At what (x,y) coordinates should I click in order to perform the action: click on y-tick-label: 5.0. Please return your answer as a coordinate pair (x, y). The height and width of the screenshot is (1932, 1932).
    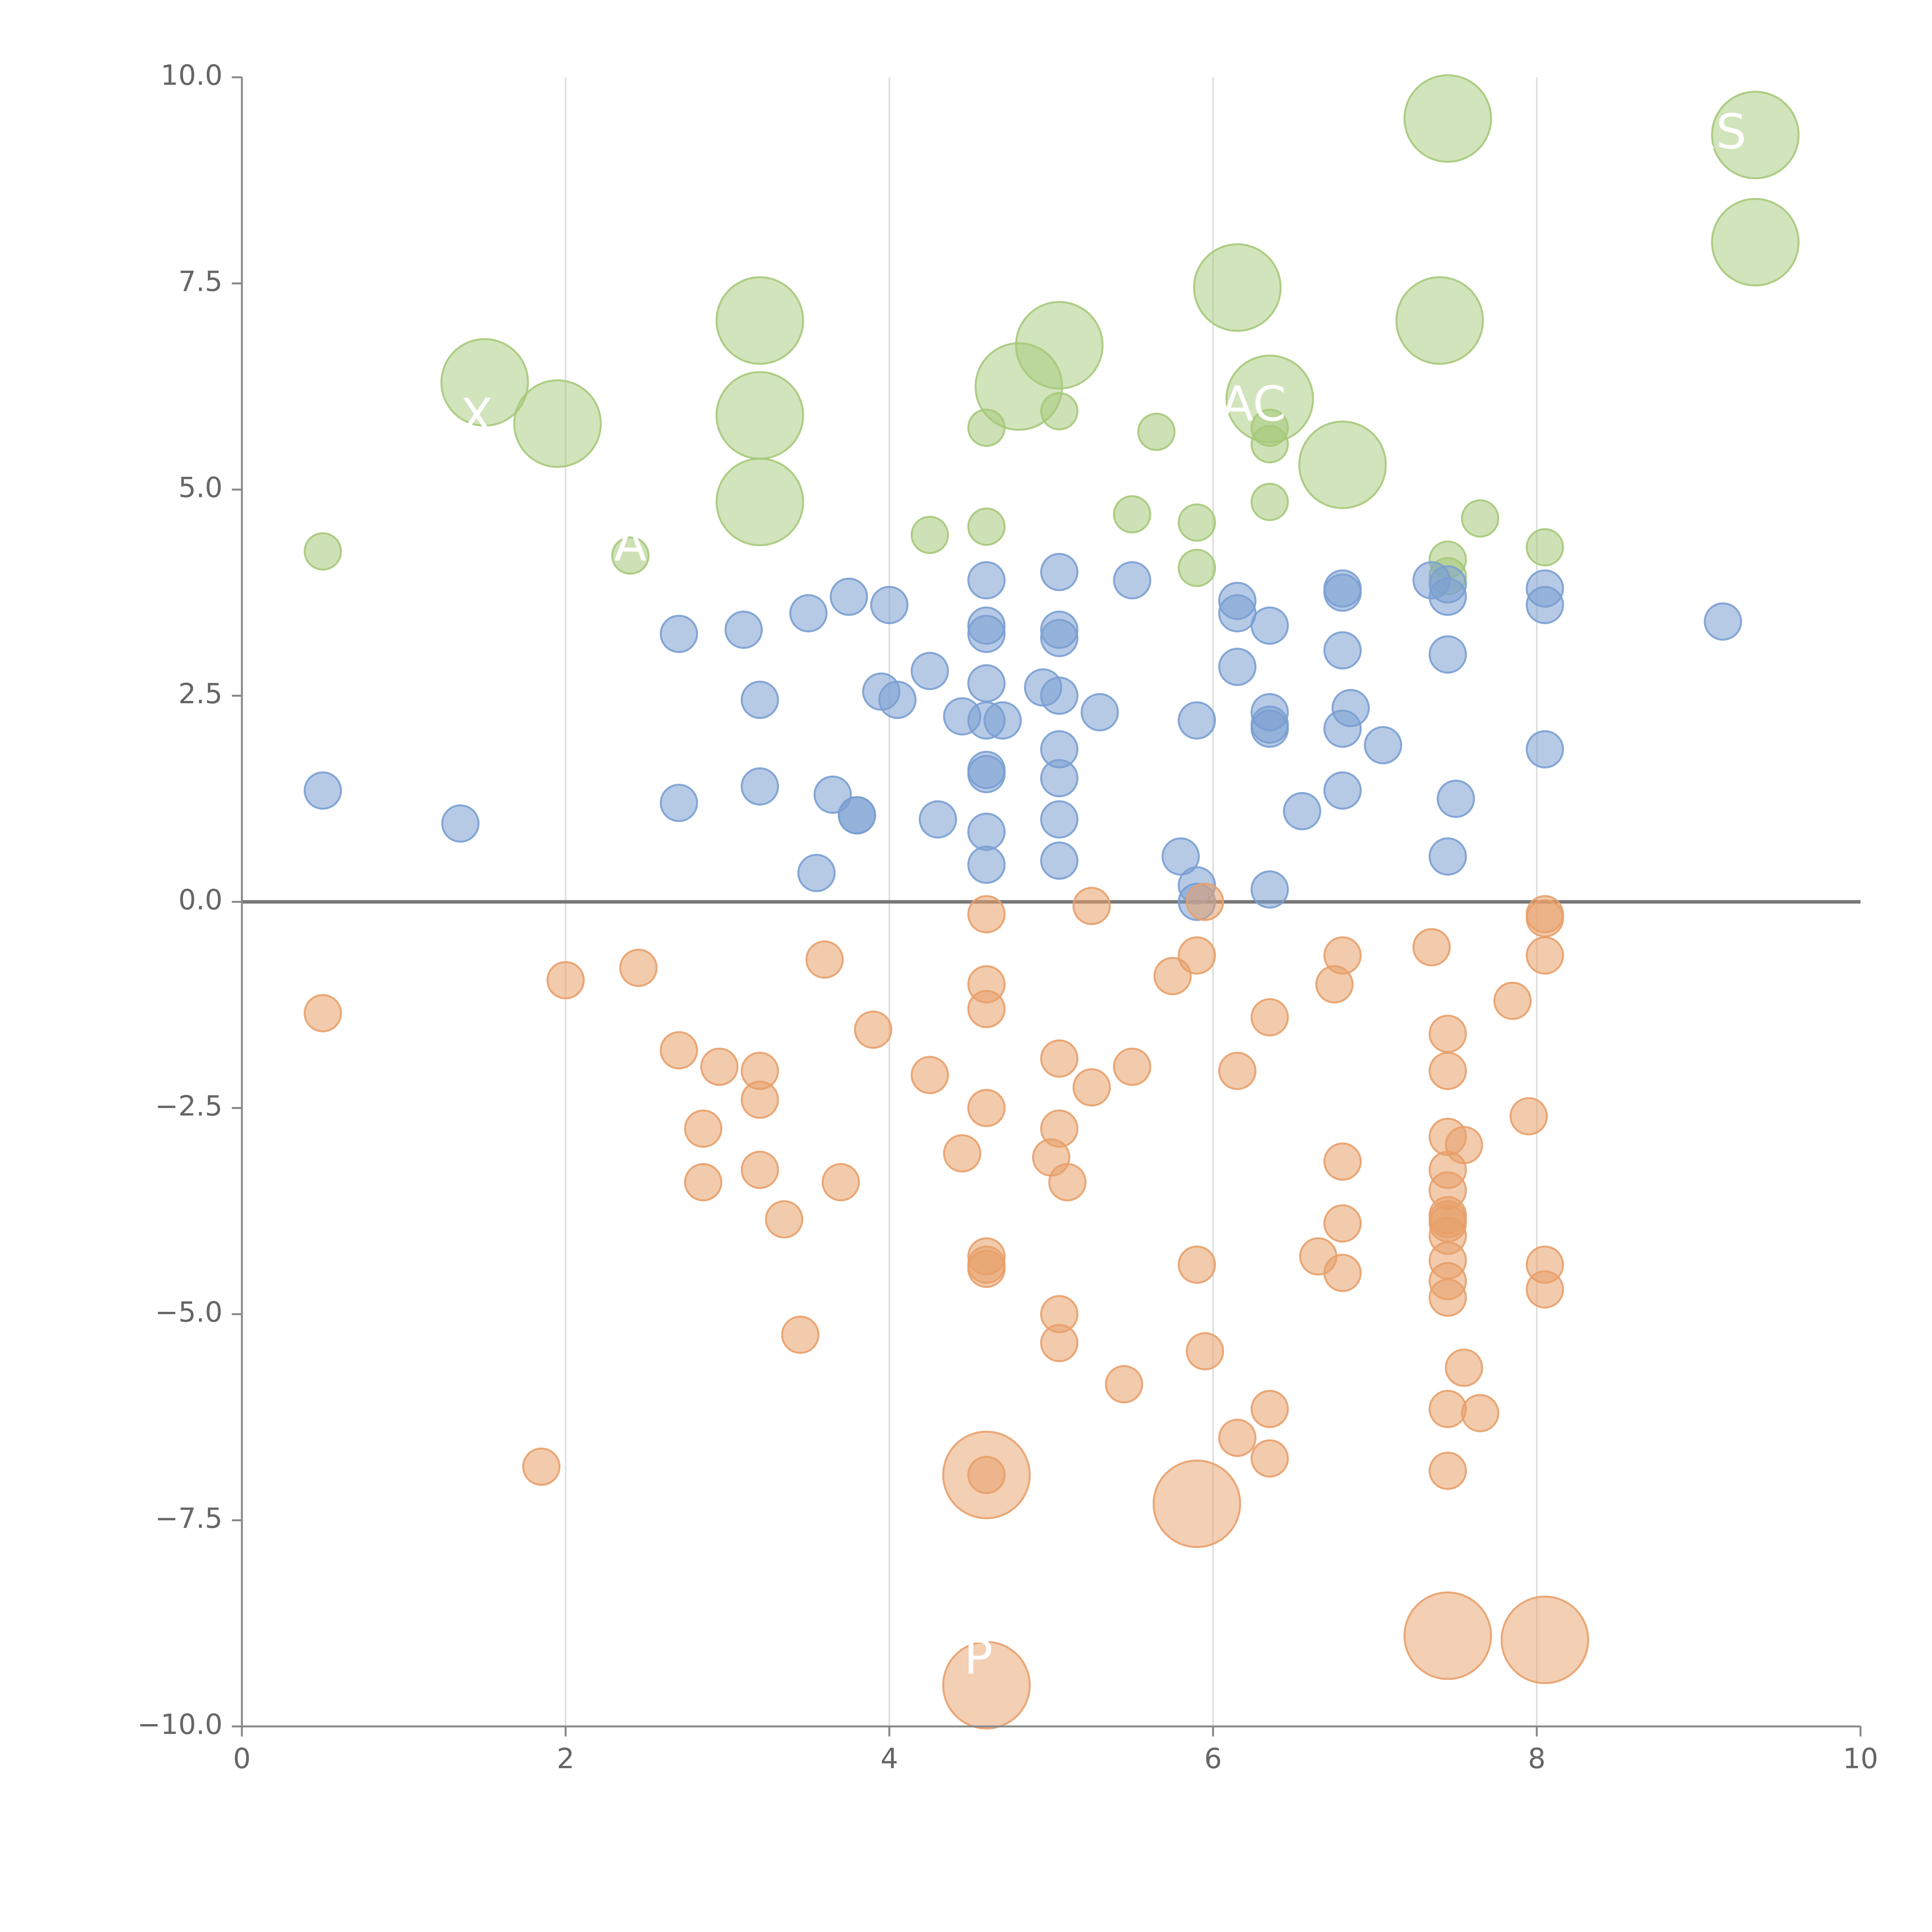
    Looking at the image, I should click on (200, 488).